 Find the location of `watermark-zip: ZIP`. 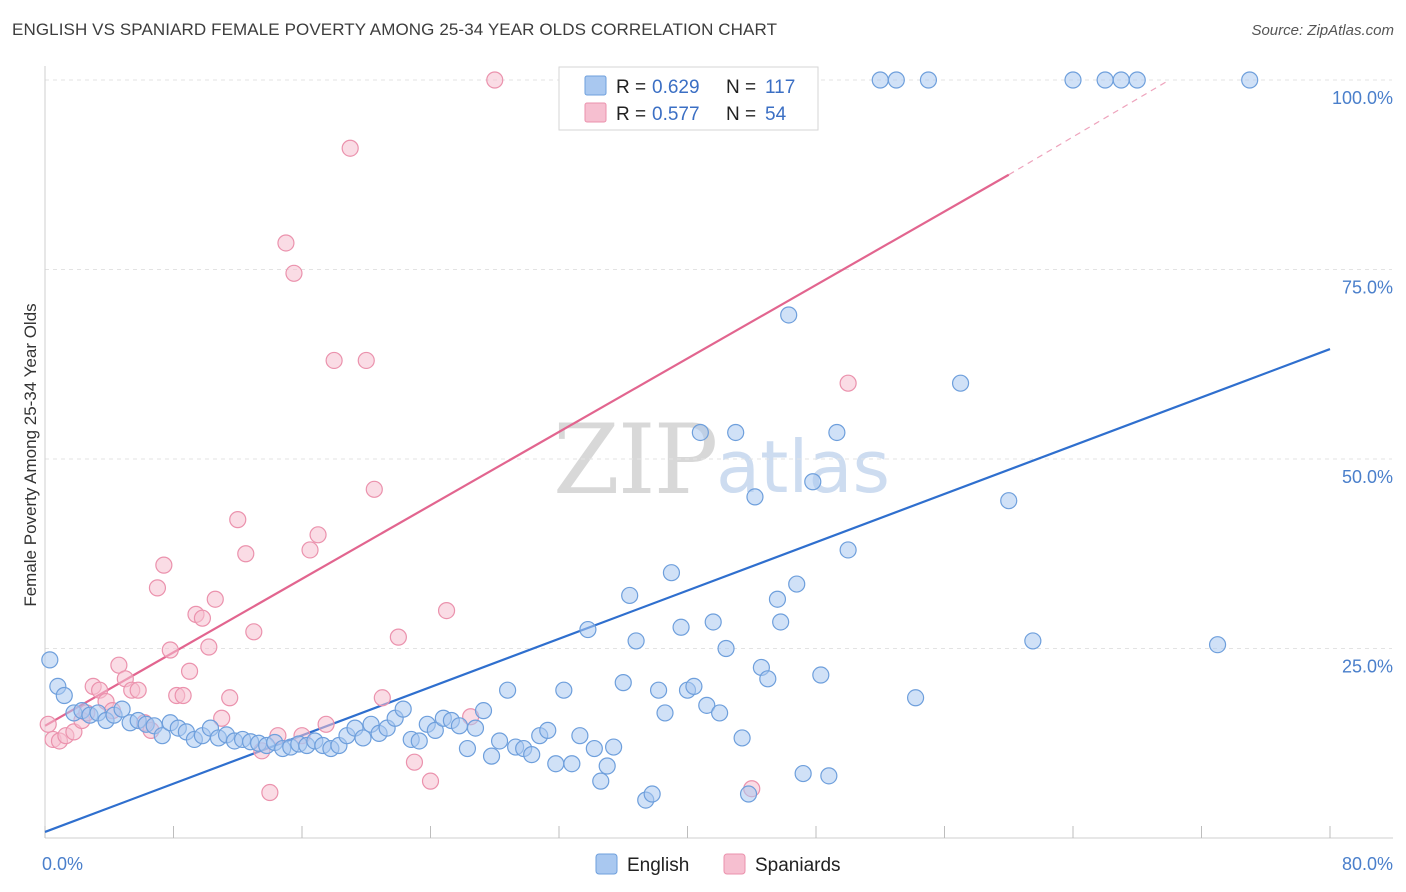

watermark-zip: ZIP is located at coordinates (634, 460).